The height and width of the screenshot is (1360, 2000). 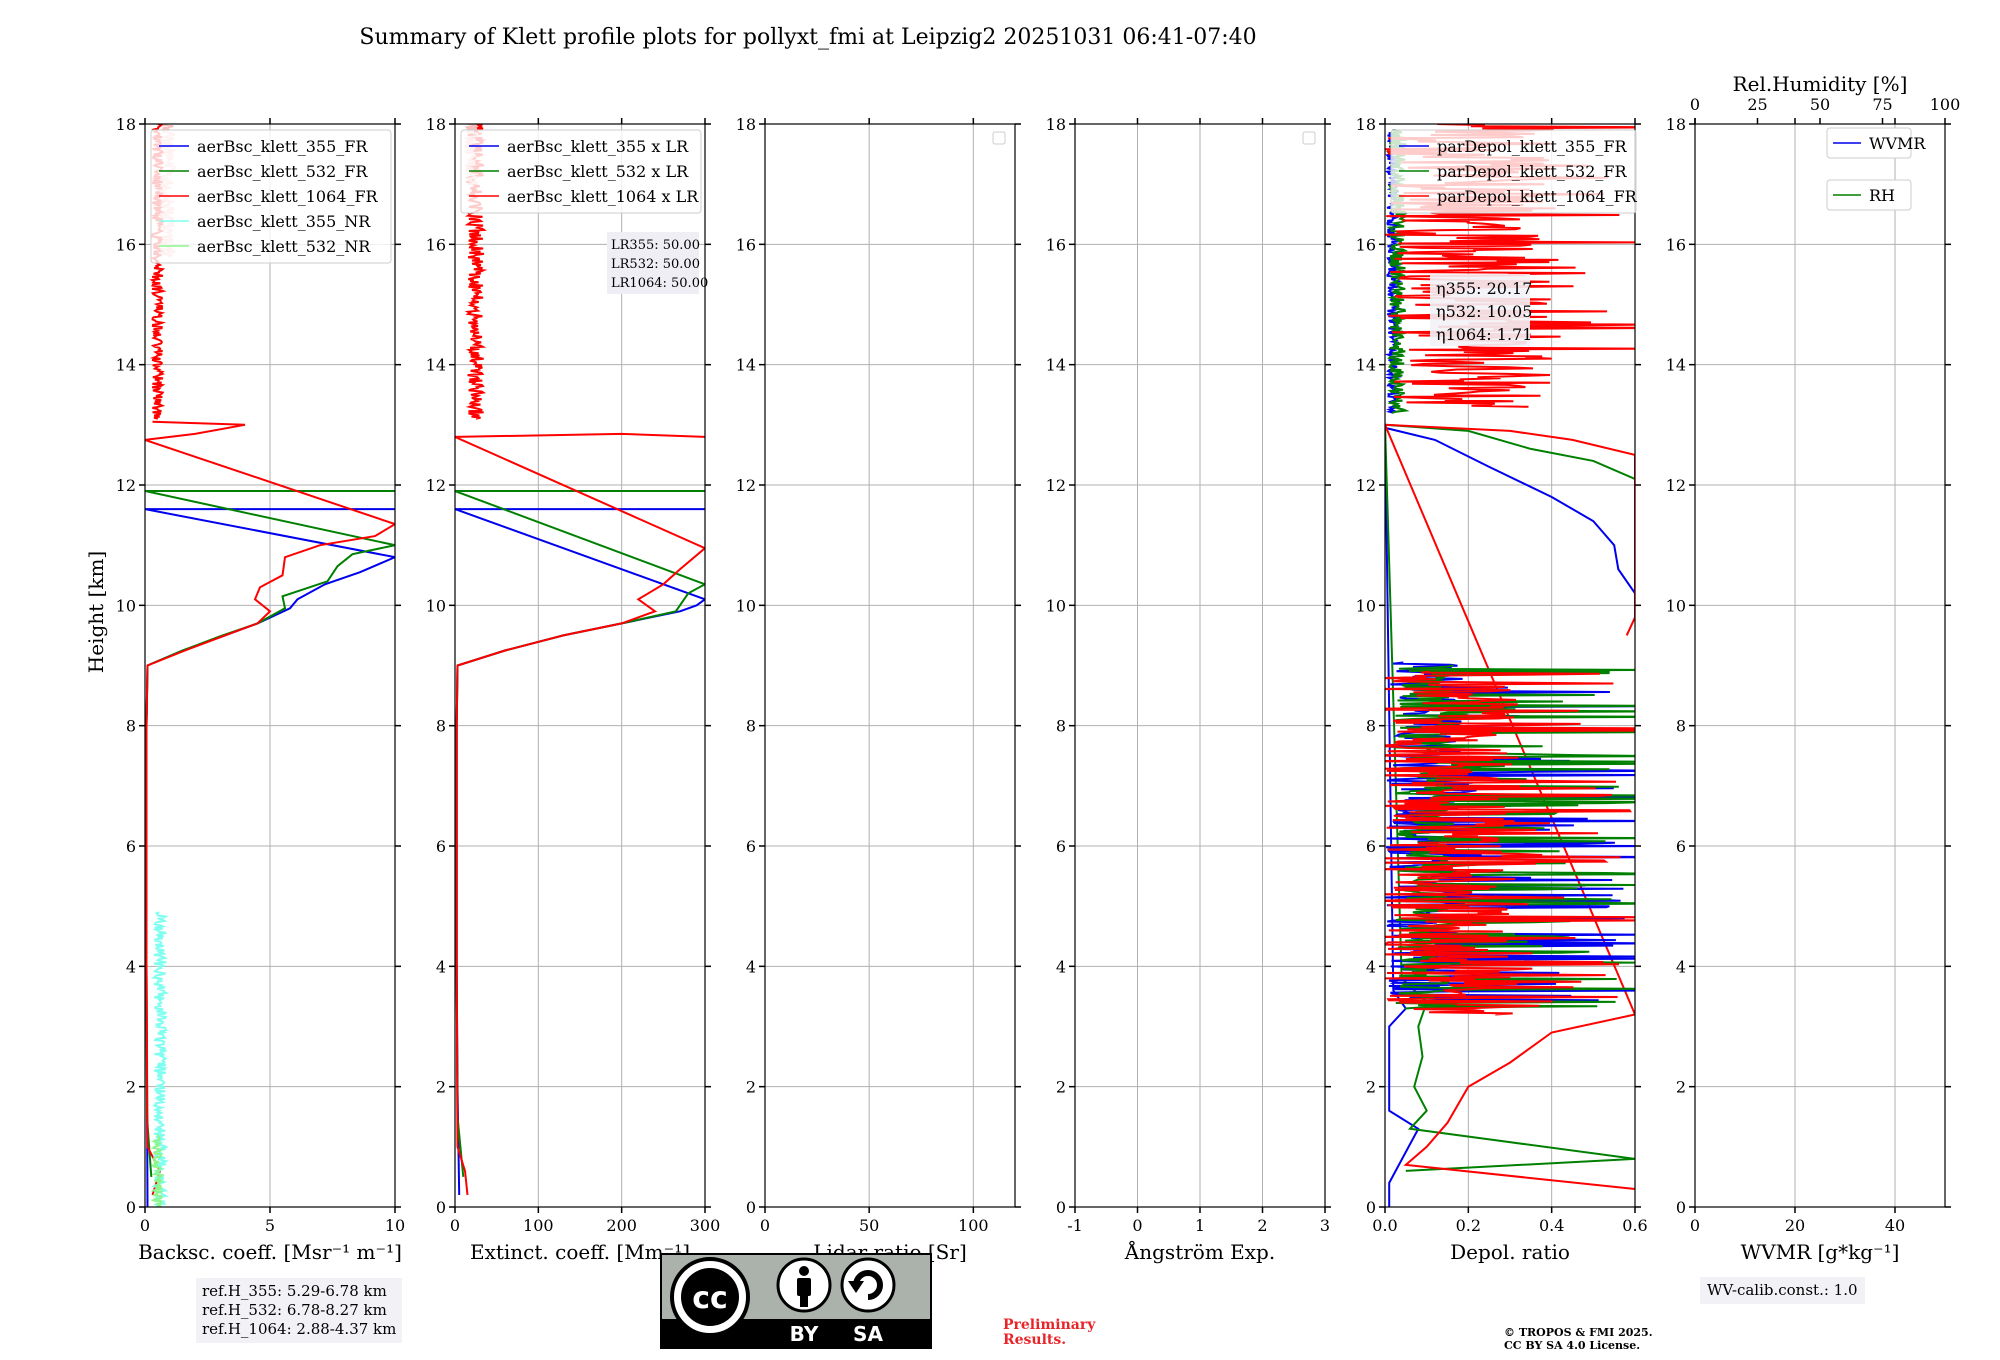 I want to click on legend-label: aerBsc_klett_355_NR, so click(x=284, y=221).